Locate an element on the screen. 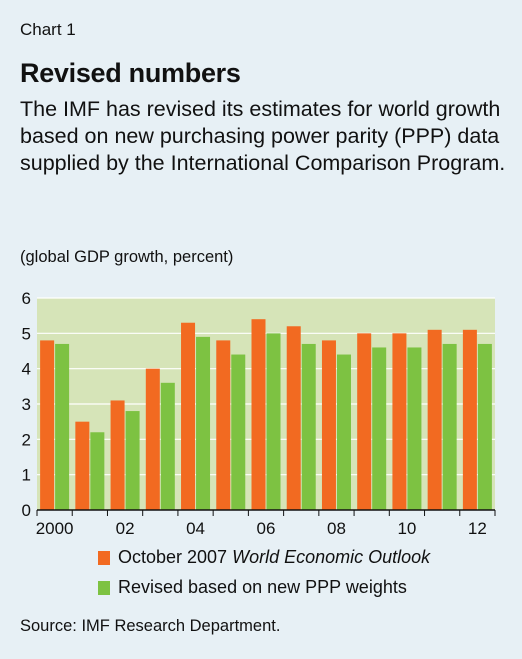  y-tick-label: 2 is located at coordinates (26, 439).